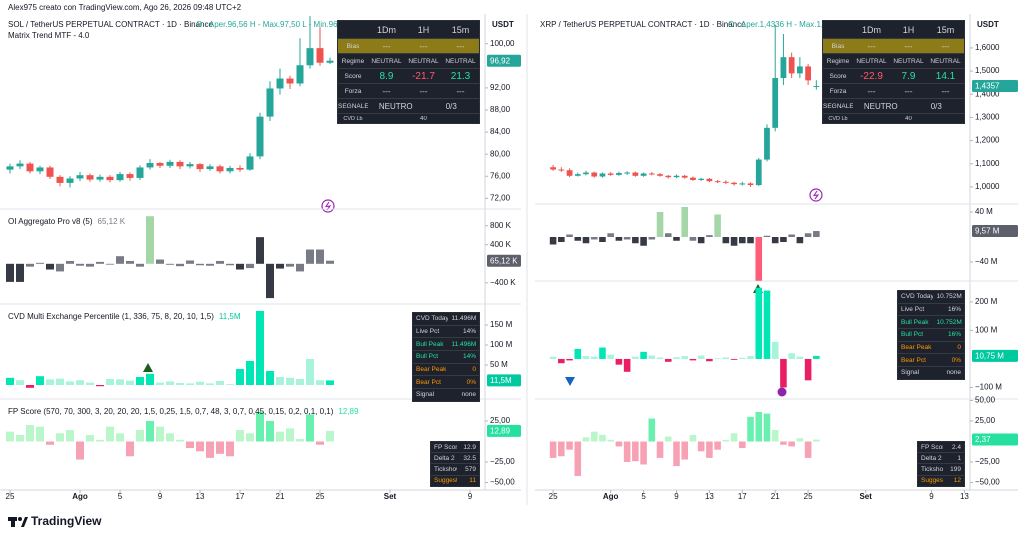 Image resolution: width=1024 pixels, height=541 pixels. Describe the element at coordinates (446, 381) in the screenshot. I see `table-row: Bear Pct 0%` at that location.